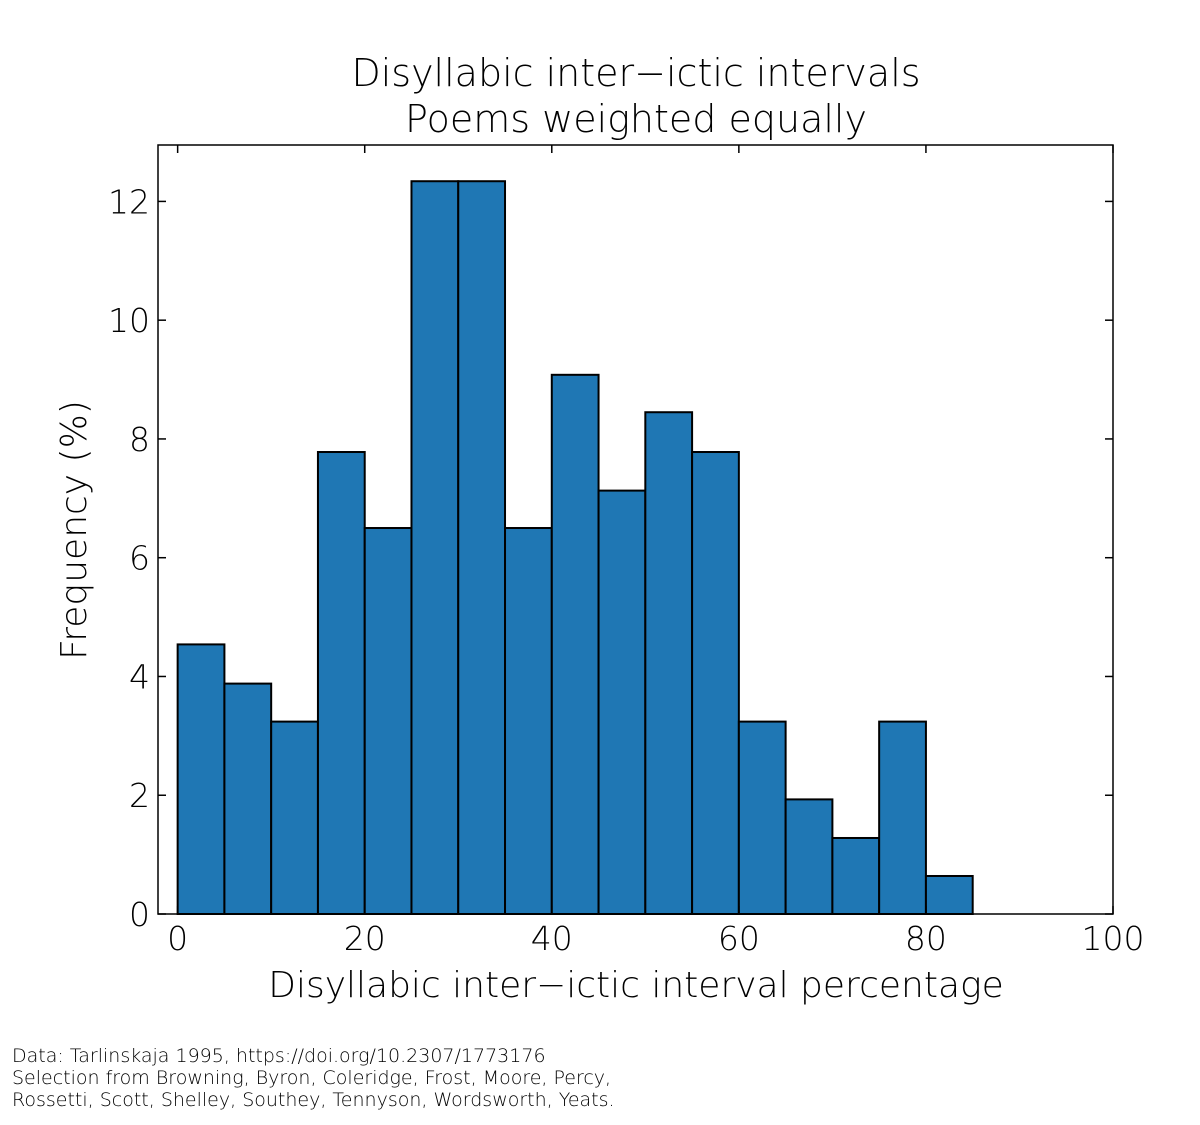  What do you see at coordinates (177, 938) in the screenshot?
I see `x-tick-label: 0` at bounding box center [177, 938].